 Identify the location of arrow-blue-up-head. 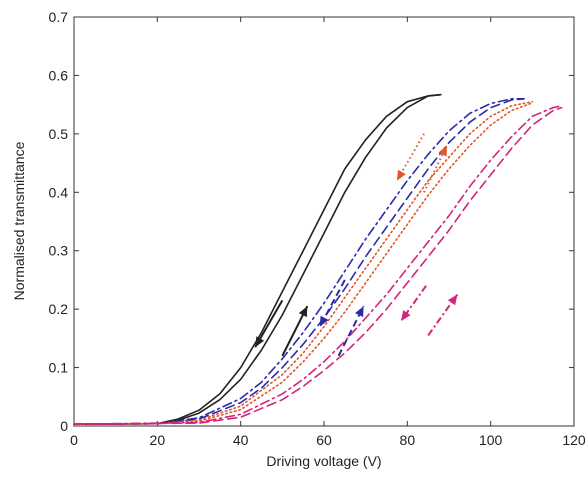
(359, 312).